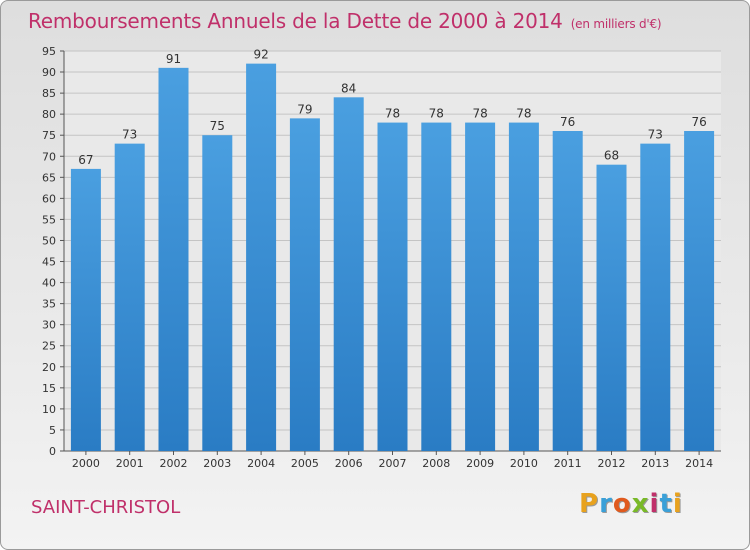 The width and height of the screenshot is (750, 550). Describe the element at coordinates (49, 262) in the screenshot. I see `y-tick-label: 45` at that location.